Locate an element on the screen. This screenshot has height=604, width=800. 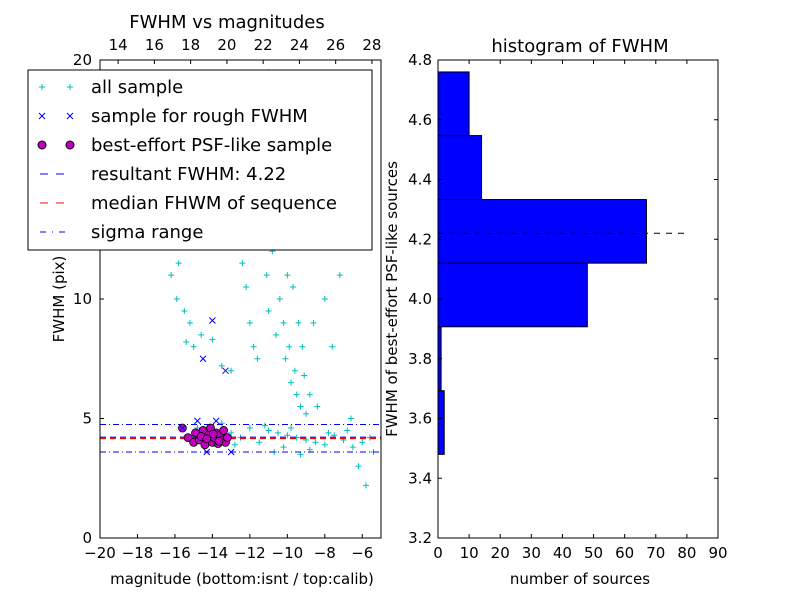
x-tick-label: −20 is located at coordinates (100, 553).